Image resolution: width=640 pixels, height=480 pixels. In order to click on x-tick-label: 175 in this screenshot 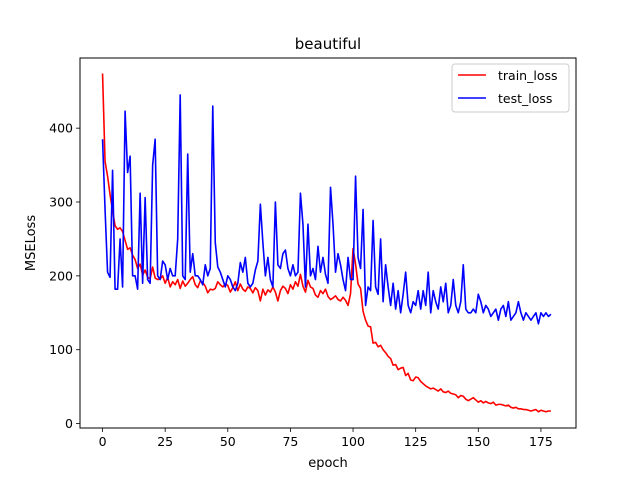, I will do `click(541, 441)`.